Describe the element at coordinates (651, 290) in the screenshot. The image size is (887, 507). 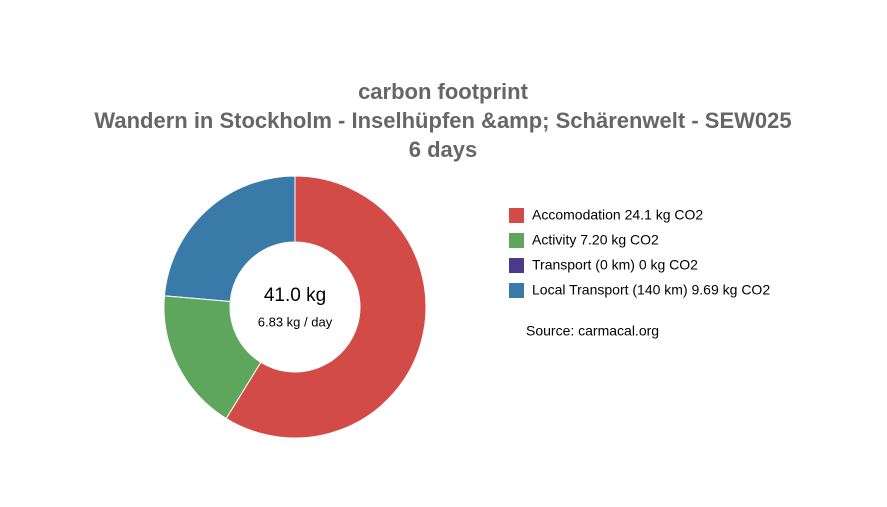
I see `legend-label: Local Transport (140 km) 9.69 kg CO2` at that location.